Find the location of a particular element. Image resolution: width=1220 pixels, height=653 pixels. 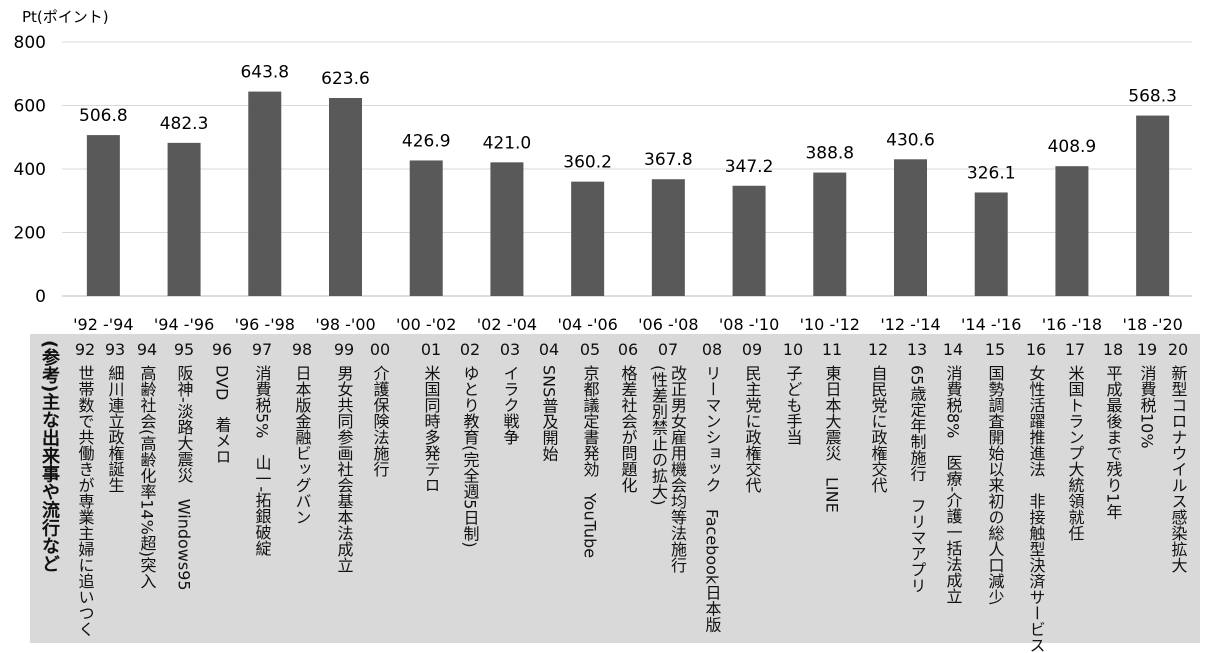

data-label: 506.8 is located at coordinates (103, 116).